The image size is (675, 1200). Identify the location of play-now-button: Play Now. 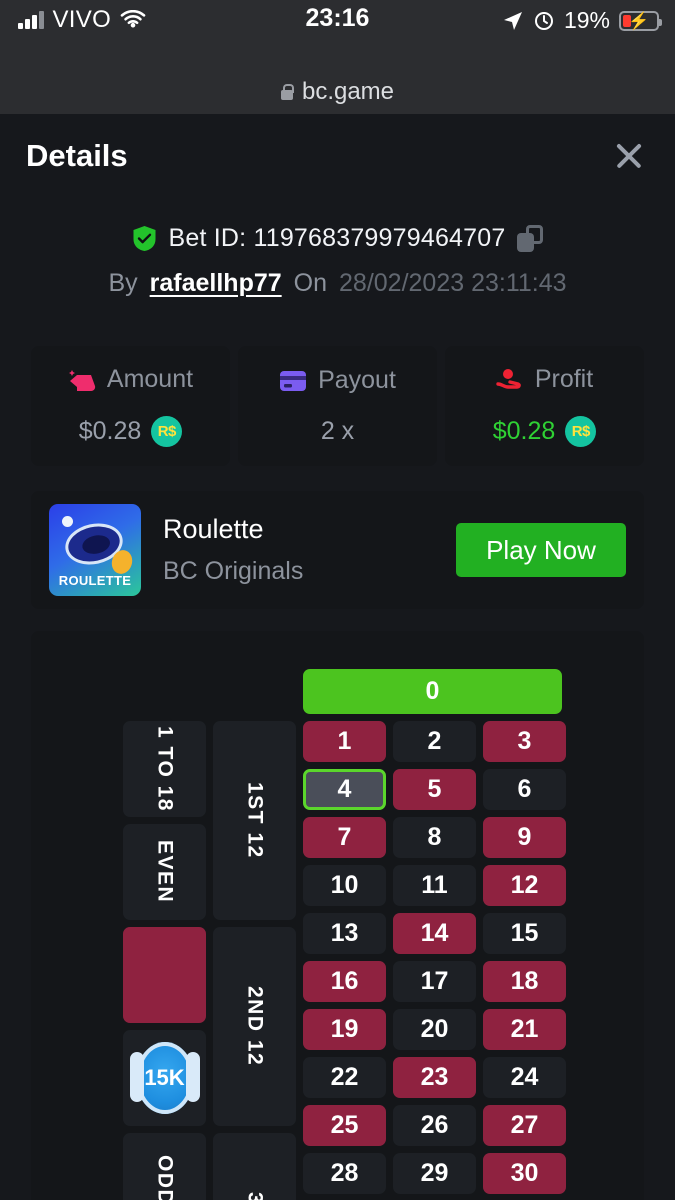
(541, 550).